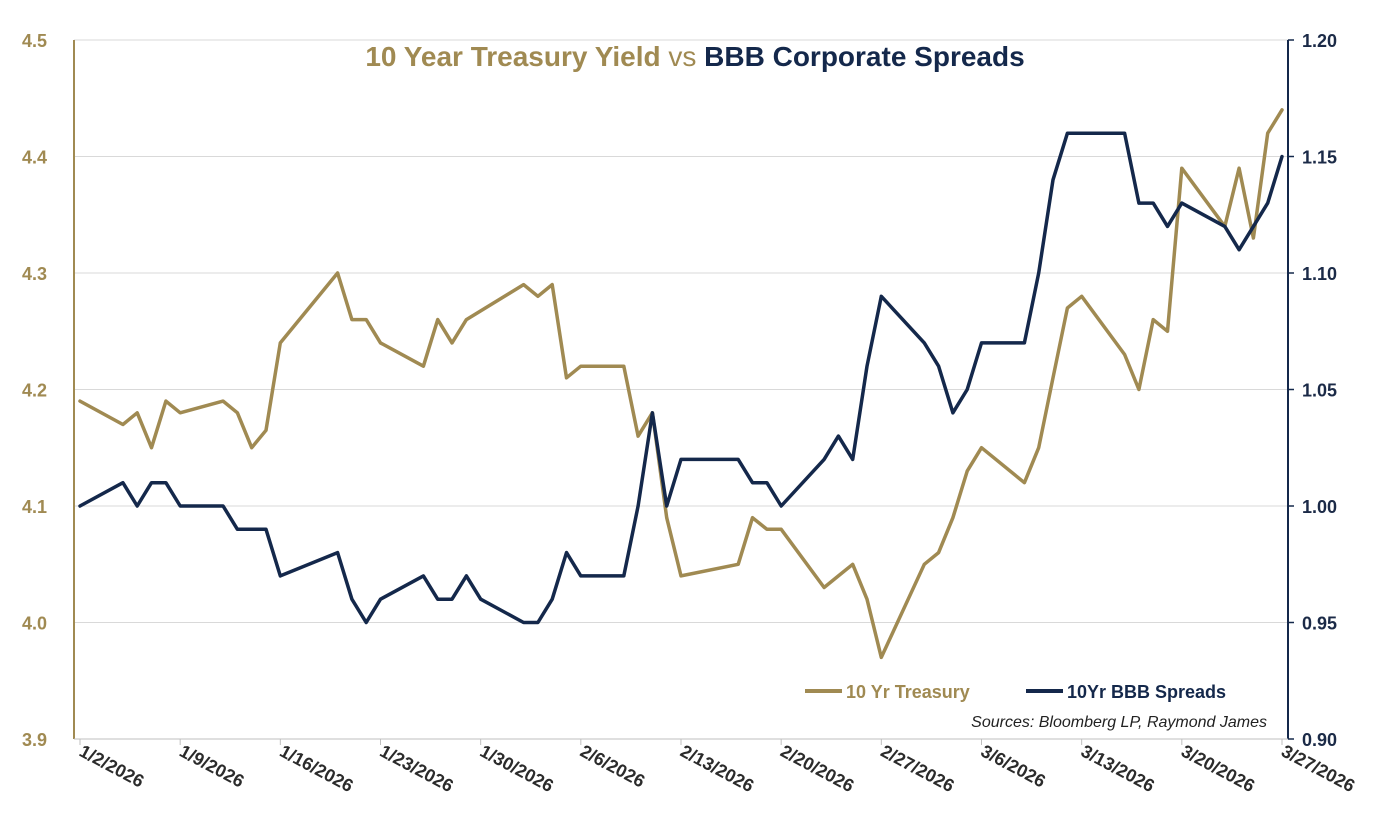 The image size is (1390, 840). Describe the element at coordinates (1119, 722) in the screenshot. I see `source-note: Sources: Bloomberg LP, Raymond James` at that location.